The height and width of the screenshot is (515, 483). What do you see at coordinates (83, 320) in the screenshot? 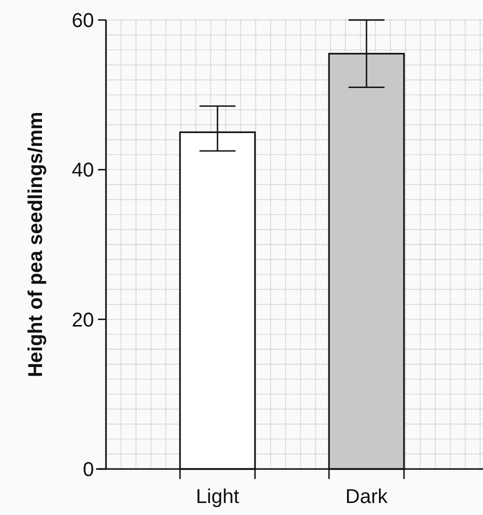
I see `y-tick-label: 20` at bounding box center [83, 320].